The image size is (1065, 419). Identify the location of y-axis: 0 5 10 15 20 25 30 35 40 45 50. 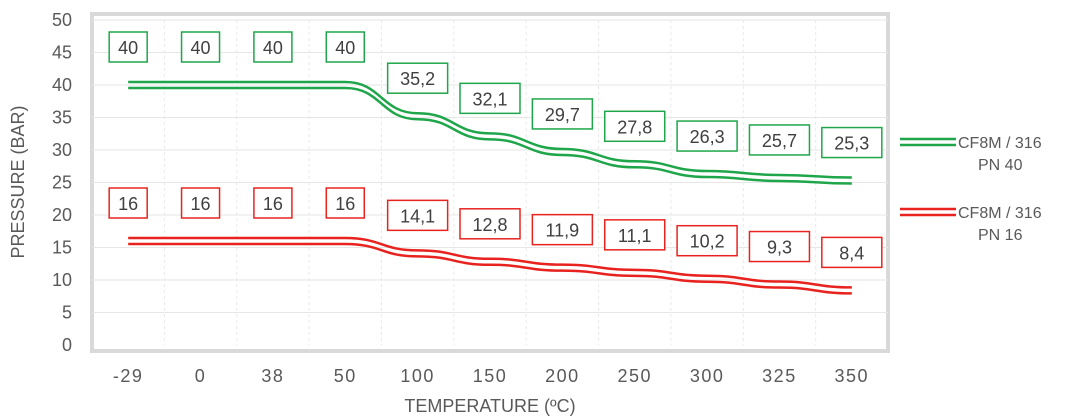
(62, 182).